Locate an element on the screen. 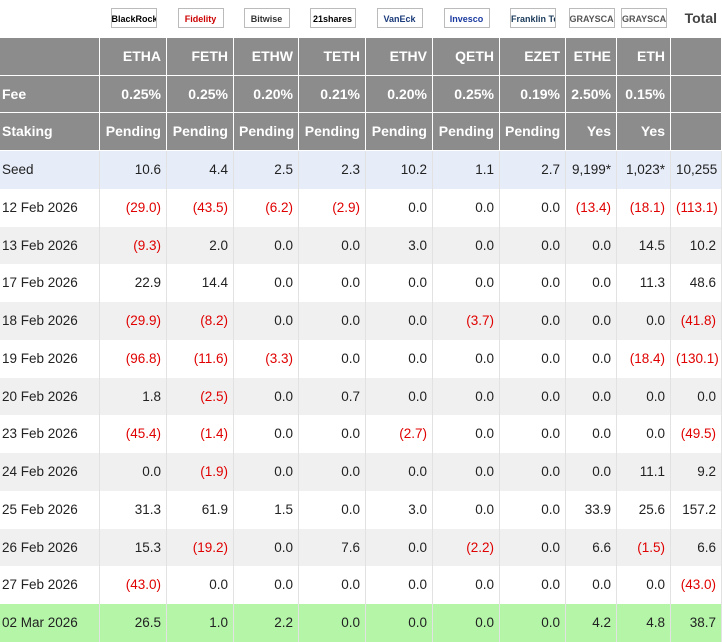 The width and height of the screenshot is (722, 642). flow-value: (1.9) is located at coordinates (200, 472).